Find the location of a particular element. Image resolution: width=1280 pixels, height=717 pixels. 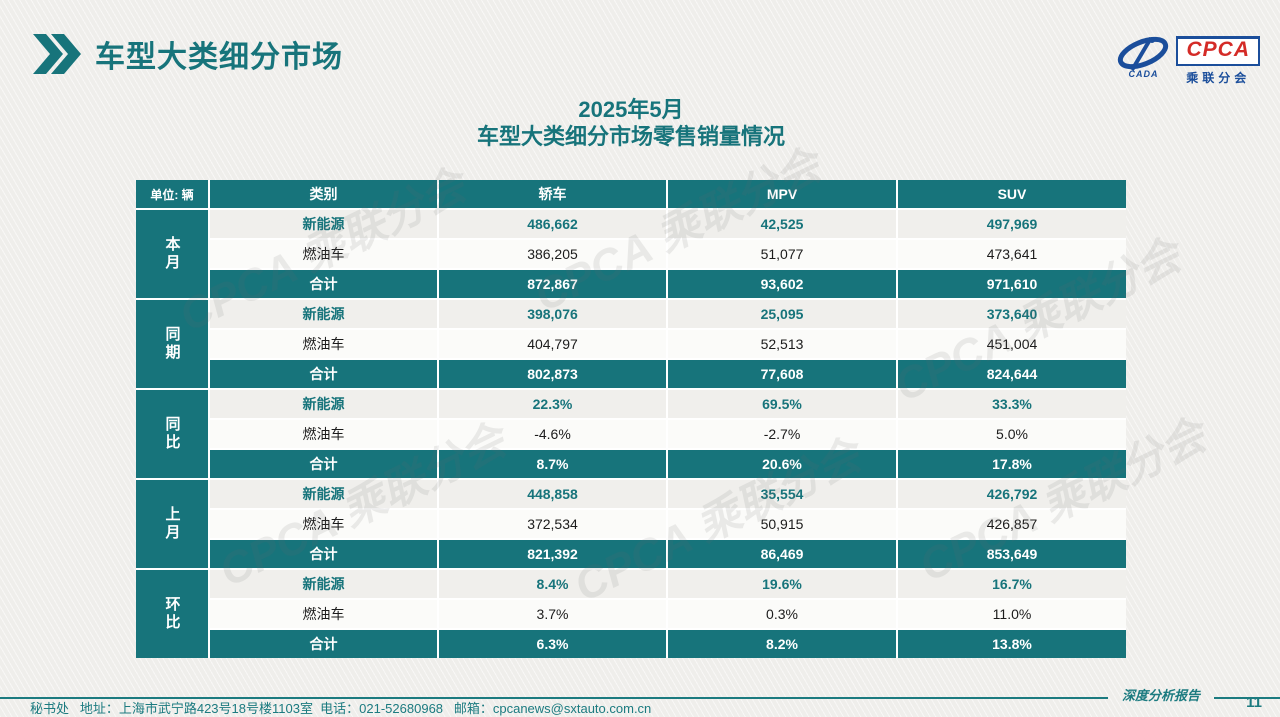

cpca-box: CPCA is located at coordinates (1218, 51).